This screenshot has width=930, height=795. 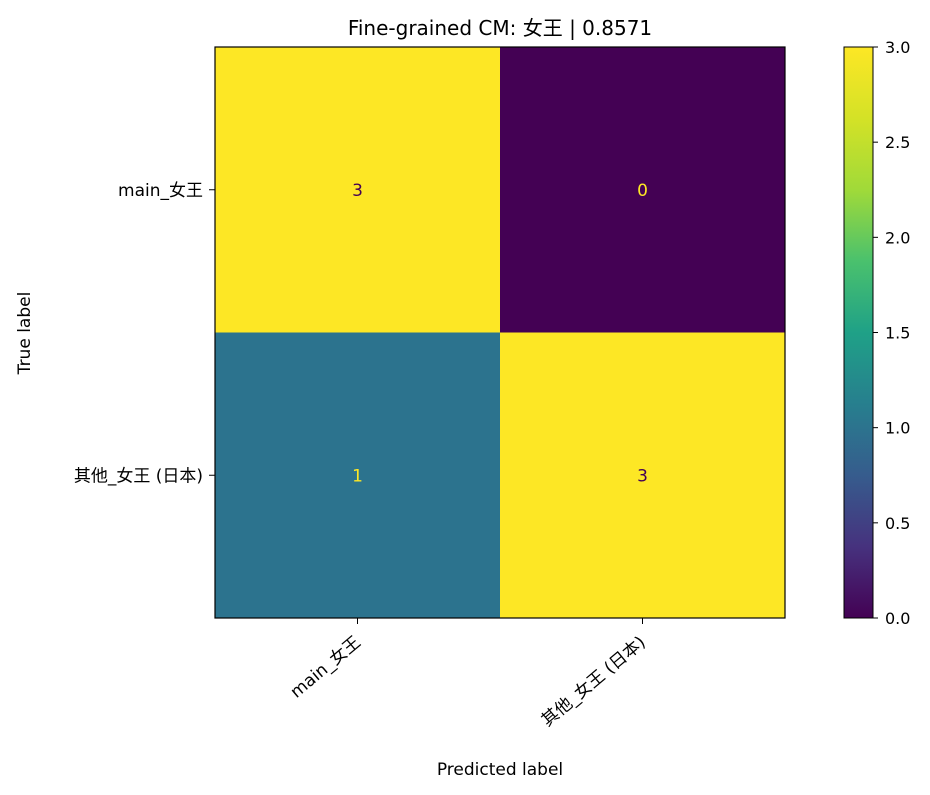 What do you see at coordinates (897, 333) in the screenshot?
I see `colorbar-tick-label: 1.5` at bounding box center [897, 333].